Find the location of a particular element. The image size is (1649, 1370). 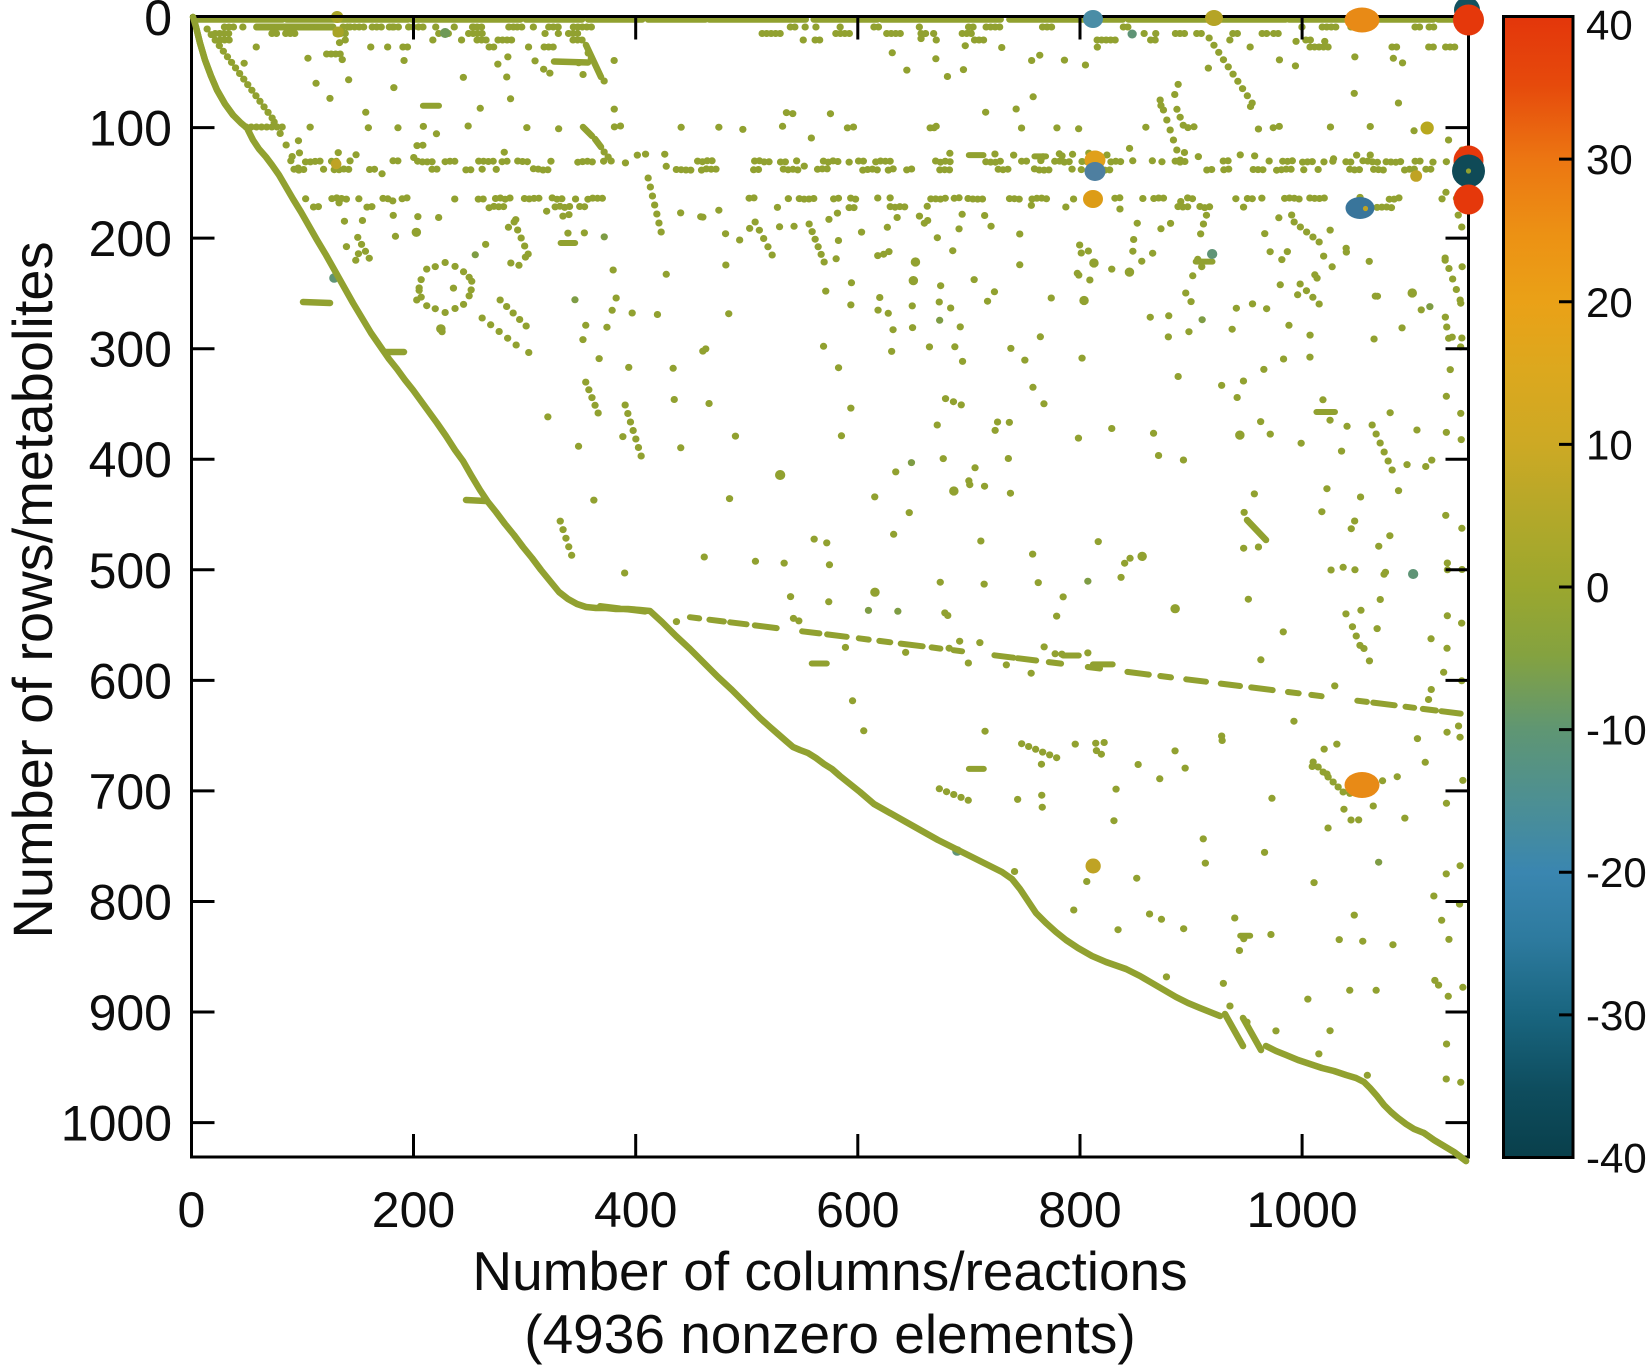

svg-text: Number of rows/metabolites is located at coordinates (32, 589).